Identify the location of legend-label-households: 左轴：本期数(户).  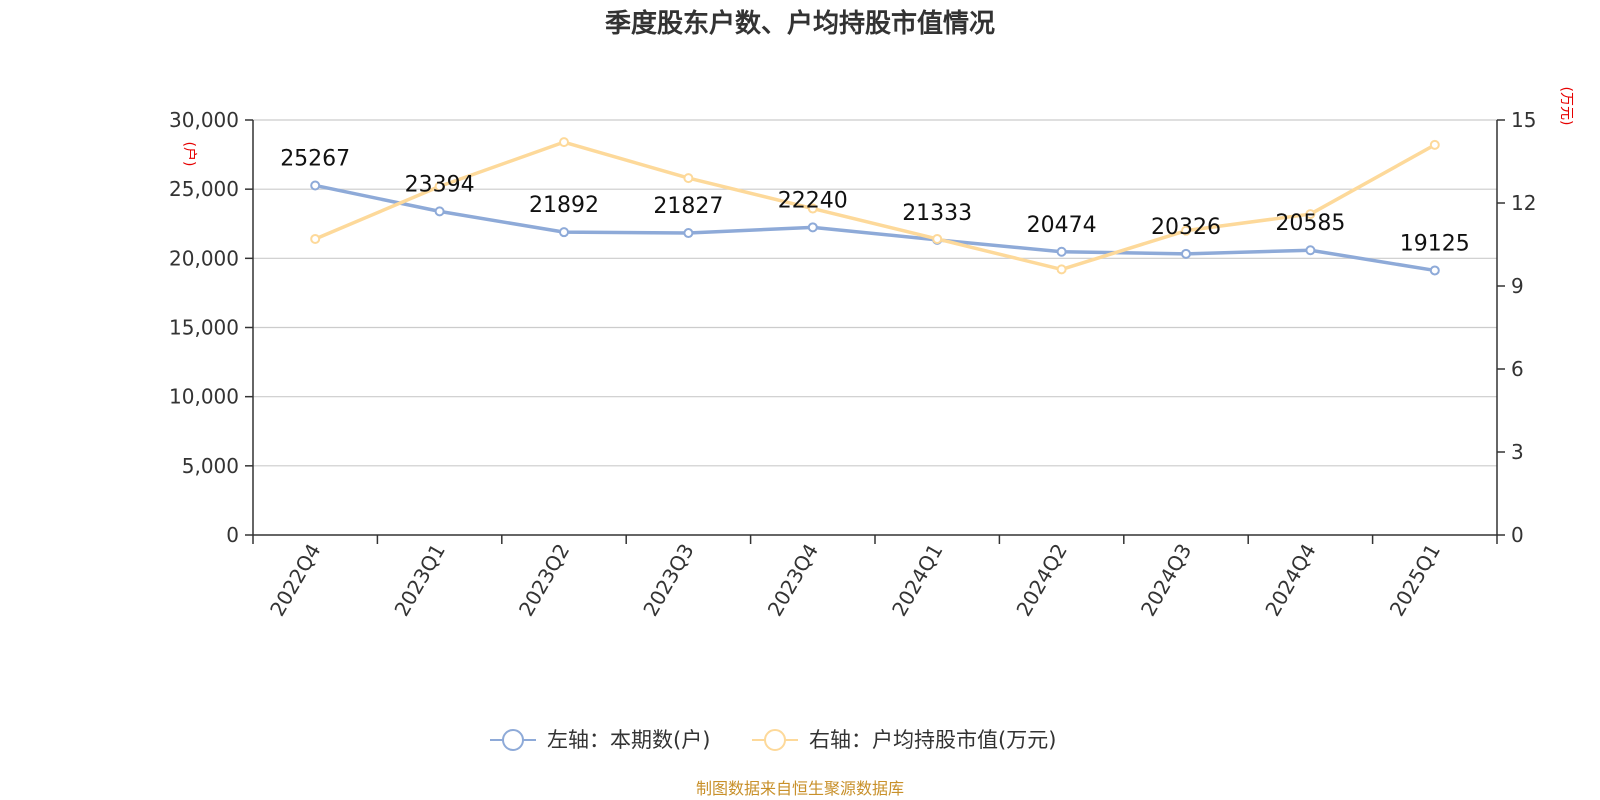
(628, 740).